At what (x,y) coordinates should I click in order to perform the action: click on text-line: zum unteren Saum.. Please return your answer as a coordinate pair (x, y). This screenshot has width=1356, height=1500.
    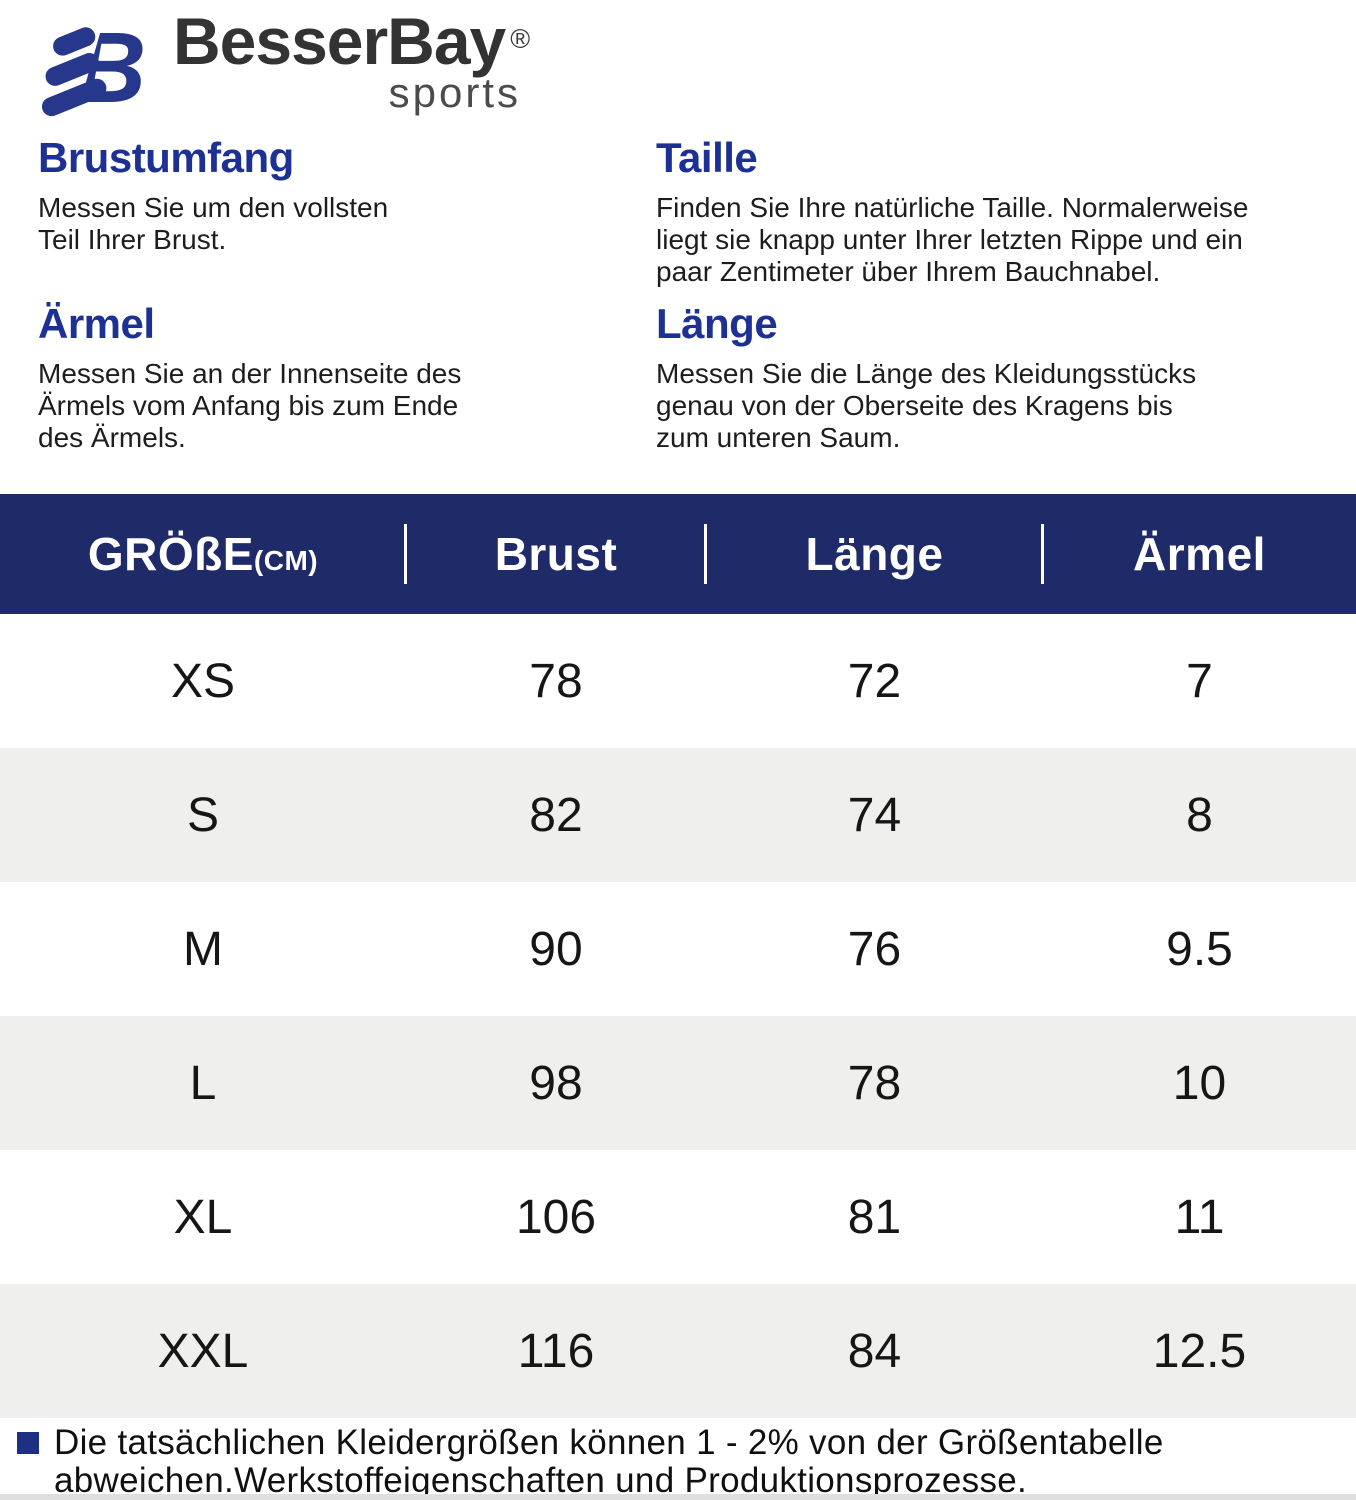
    Looking at the image, I should click on (778, 437).